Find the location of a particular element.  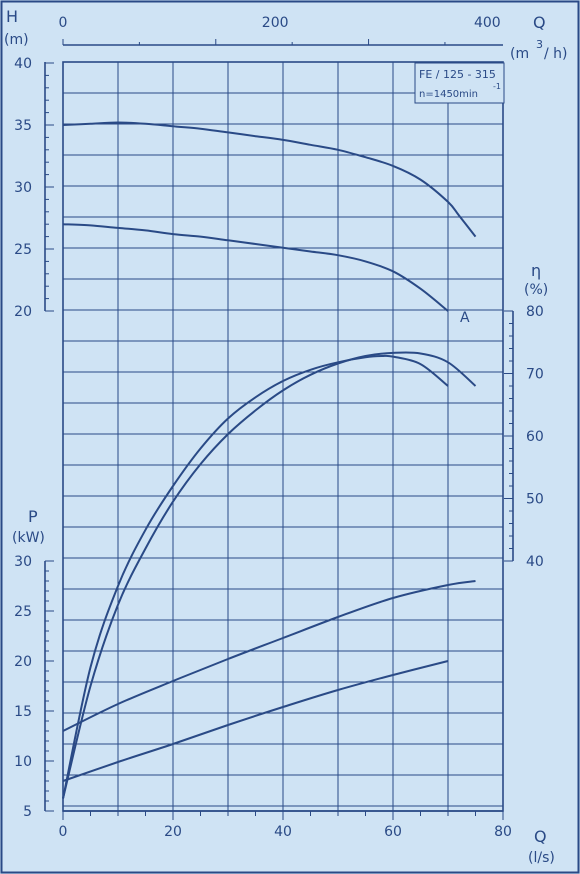

q-top-tick-label: 200 is located at coordinates (275, 23).